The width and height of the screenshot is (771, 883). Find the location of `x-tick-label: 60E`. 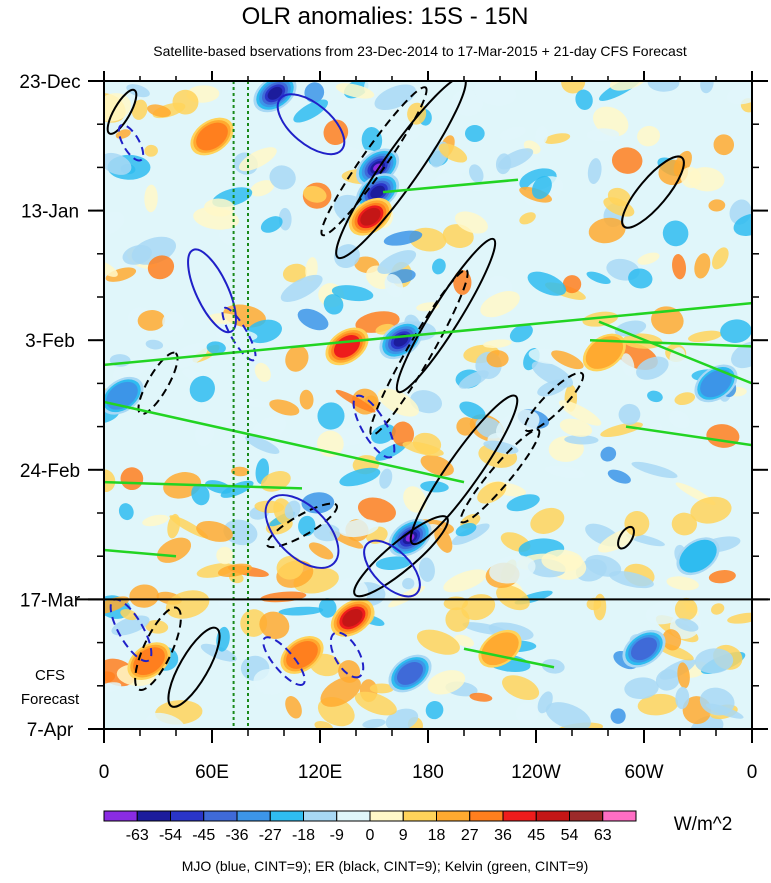

x-tick-label: 60E is located at coordinates (212, 772).